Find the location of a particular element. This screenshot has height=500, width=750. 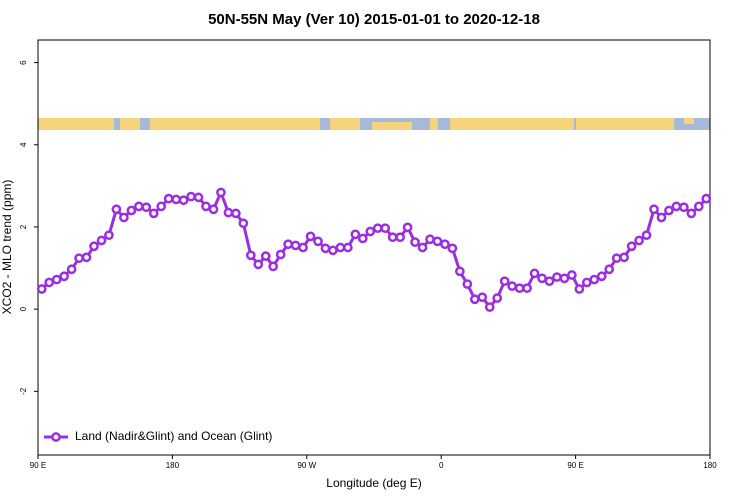

y-tick-label: 6 is located at coordinates (23, 62).